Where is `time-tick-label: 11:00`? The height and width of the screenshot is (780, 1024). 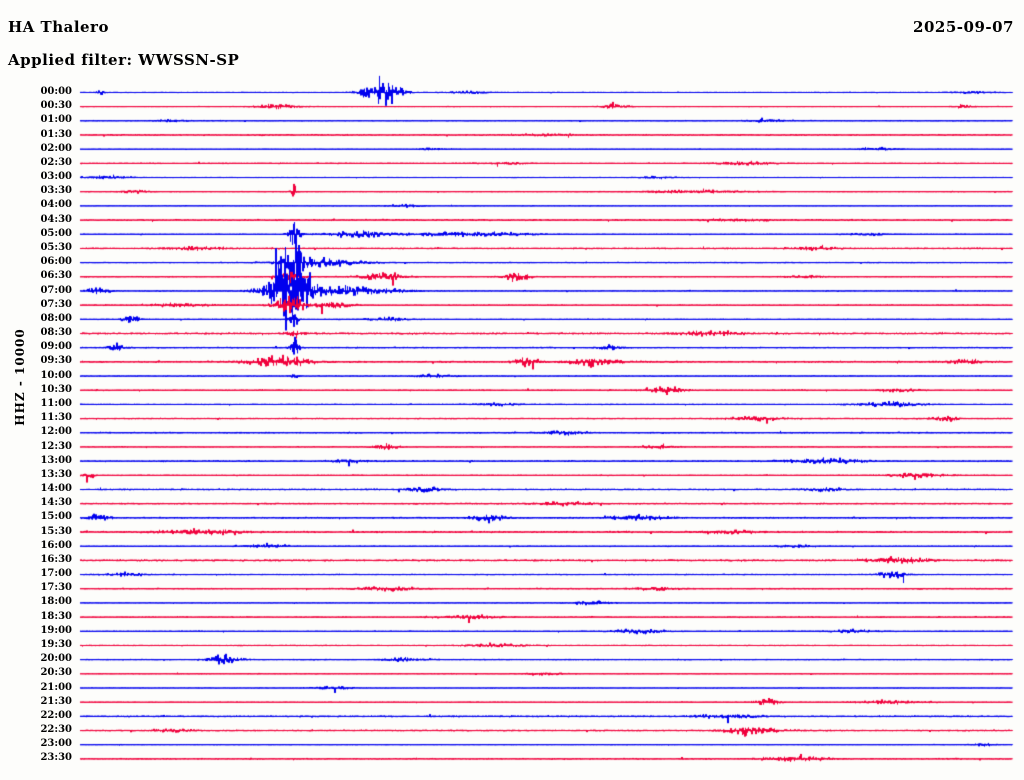
time-tick-label: 11:00 is located at coordinates (56, 403).